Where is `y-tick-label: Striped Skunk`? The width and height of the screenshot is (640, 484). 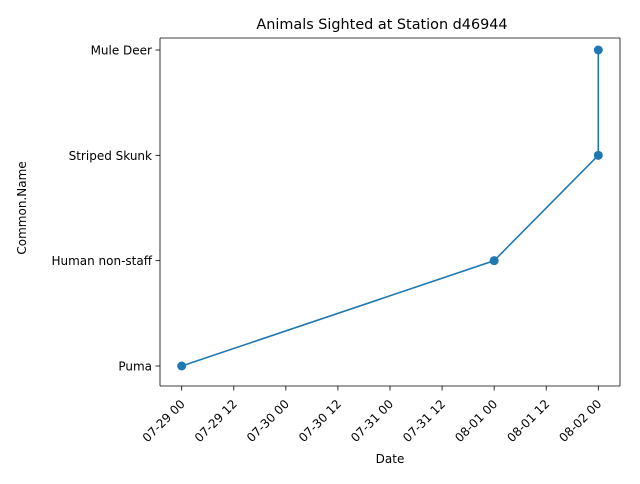 y-tick-label: Striped Skunk is located at coordinates (110, 156).